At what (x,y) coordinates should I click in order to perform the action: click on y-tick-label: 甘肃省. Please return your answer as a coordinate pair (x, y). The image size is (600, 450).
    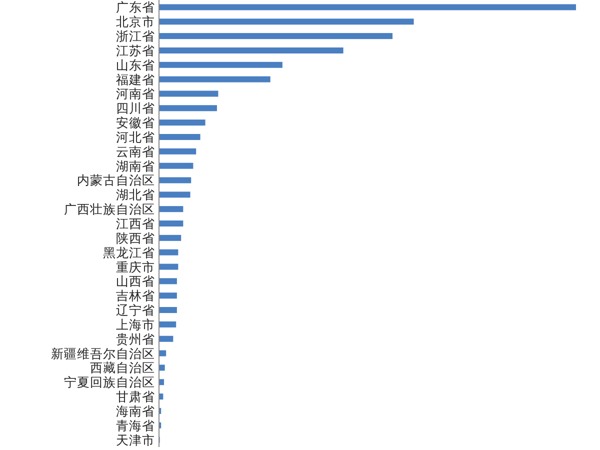
    Looking at the image, I should click on (135, 396).